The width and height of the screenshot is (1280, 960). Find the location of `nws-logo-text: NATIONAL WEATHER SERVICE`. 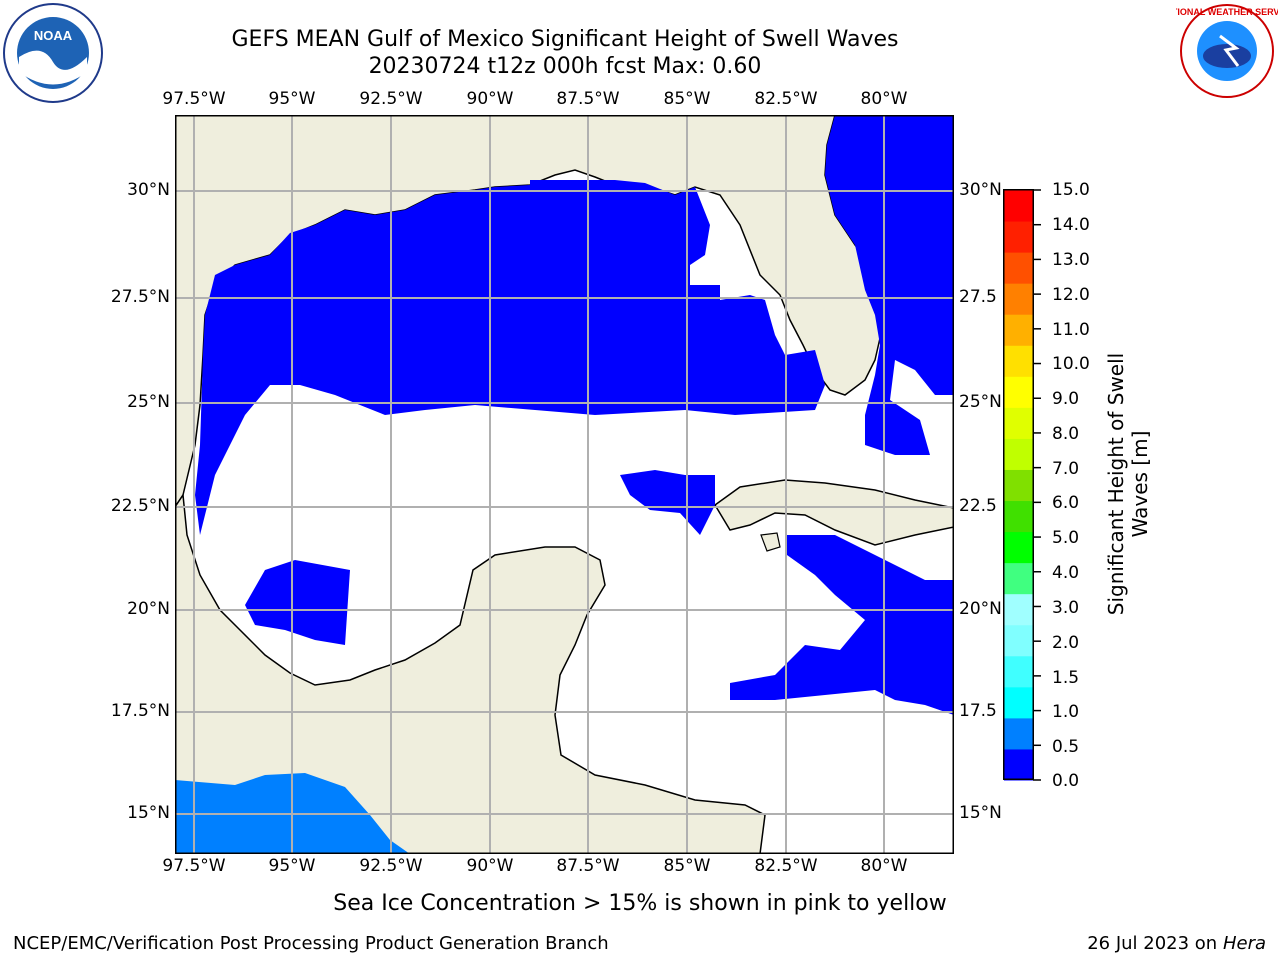

nws-logo-text: NATIONAL WEATHER SERVICE is located at coordinates (1227, 12).